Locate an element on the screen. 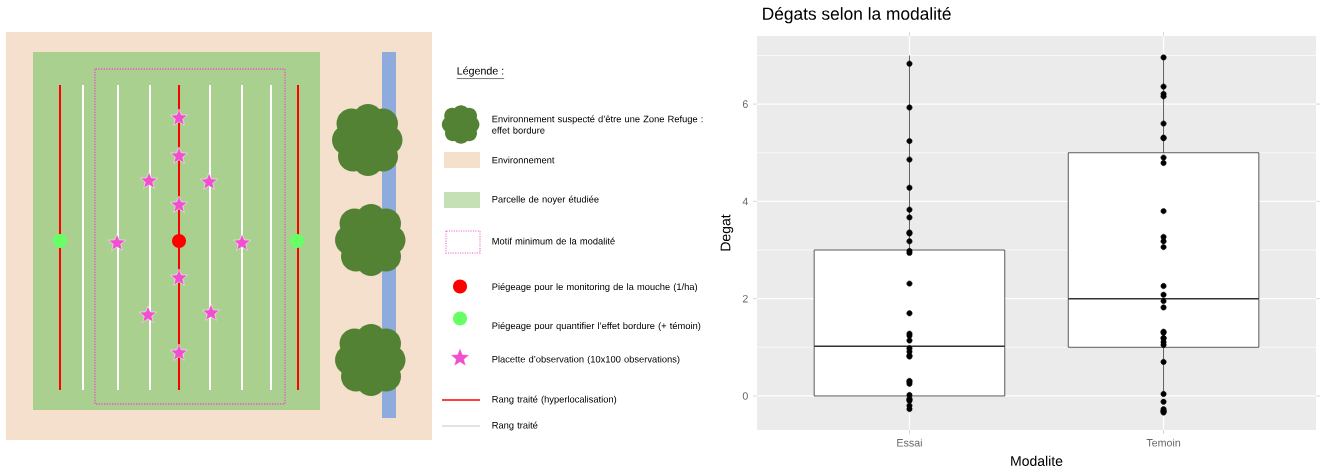 The image size is (1337, 472). text: Environnement is located at coordinates (523, 160).